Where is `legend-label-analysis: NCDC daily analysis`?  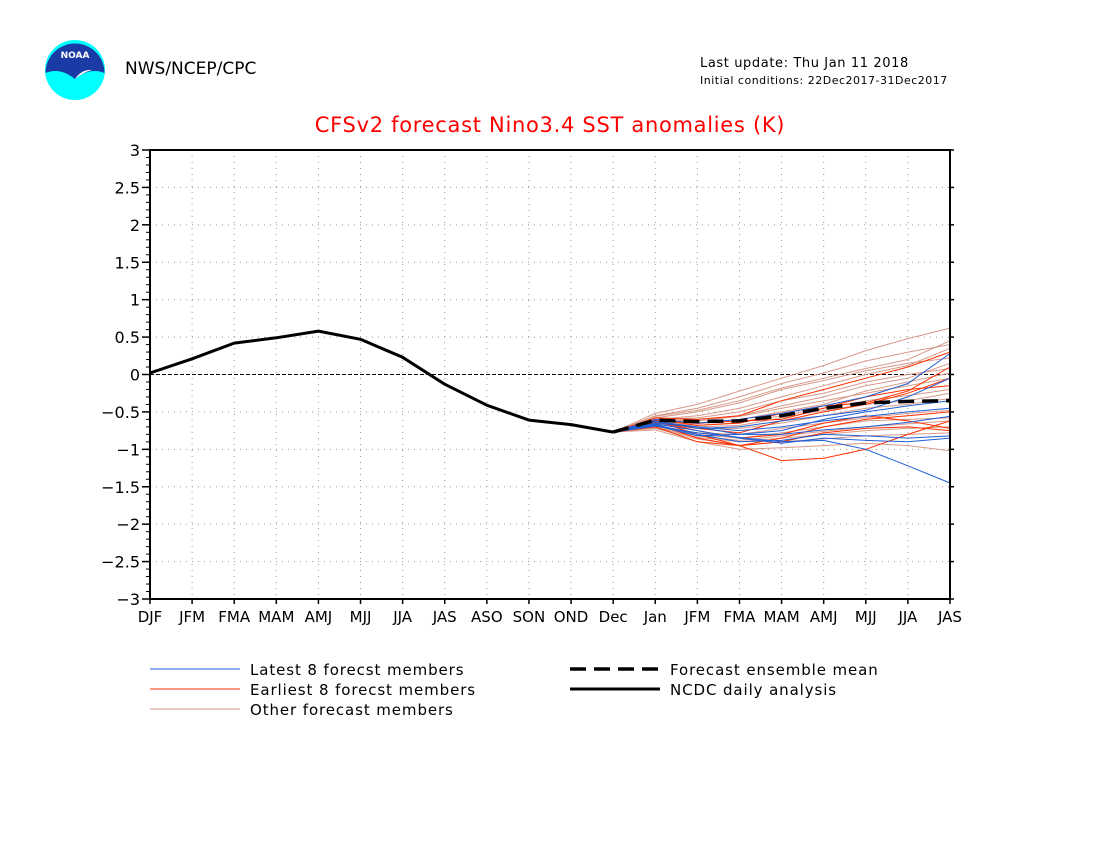 legend-label-analysis: NCDC daily analysis is located at coordinates (754, 690).